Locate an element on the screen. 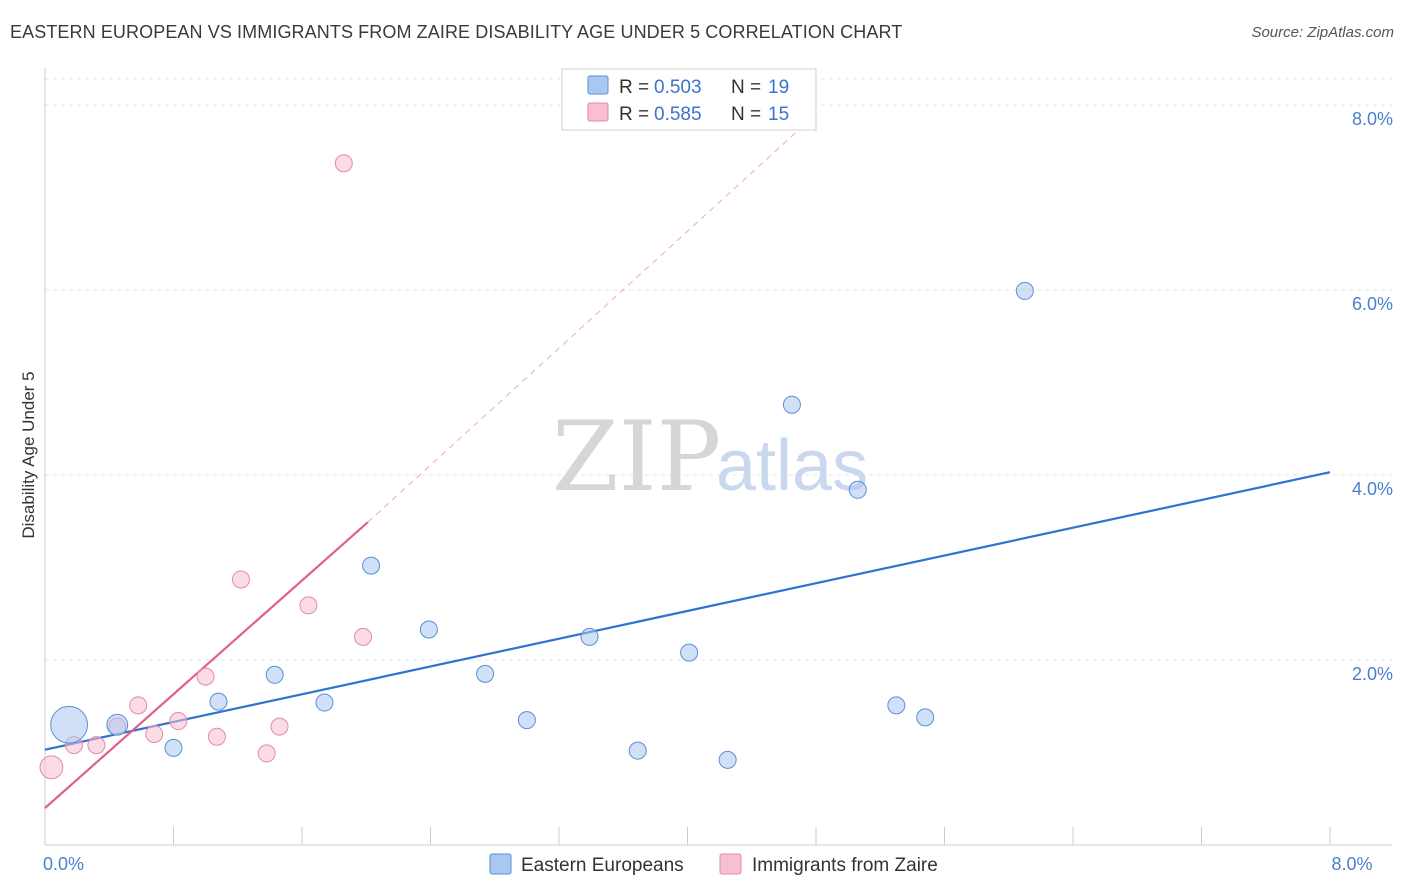 This screenshot has width=1406, height=892. legend-r-label-zaire: R = is located at coordinates (634, 114).